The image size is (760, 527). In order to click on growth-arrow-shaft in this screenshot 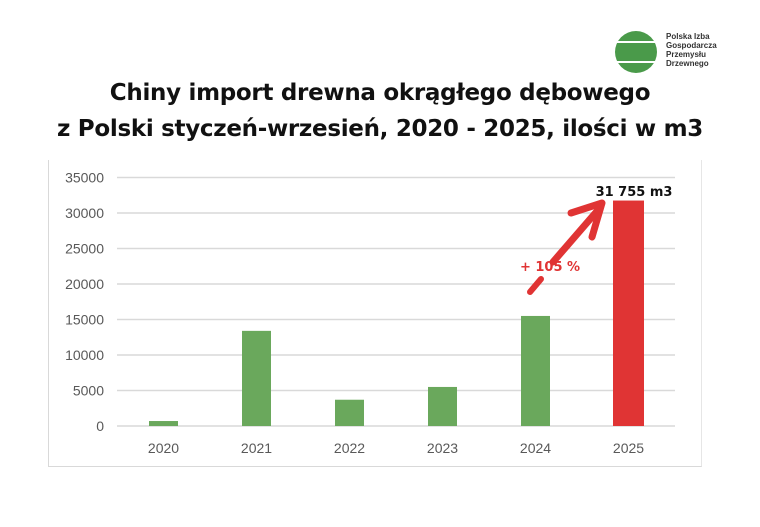, I will do `click(575, 236)`.